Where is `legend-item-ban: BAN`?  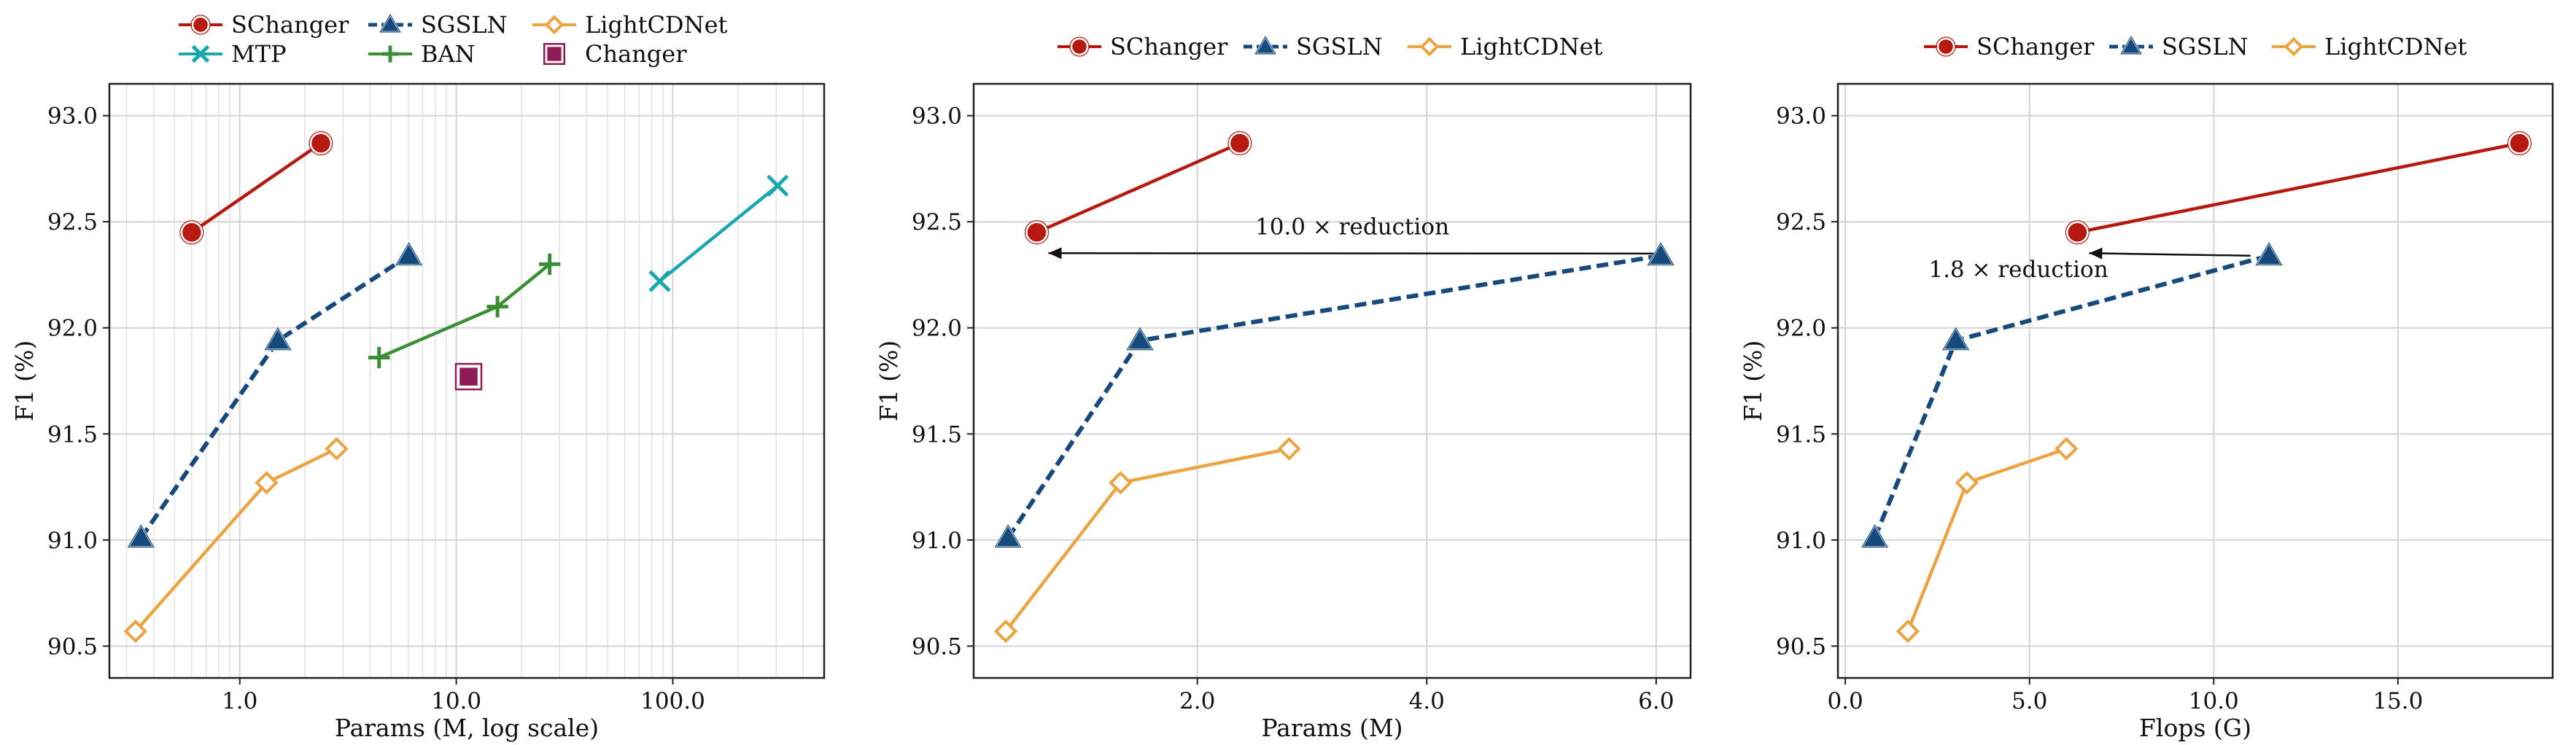
legend-item-ban: BAN is located at coordinates (422, 54).